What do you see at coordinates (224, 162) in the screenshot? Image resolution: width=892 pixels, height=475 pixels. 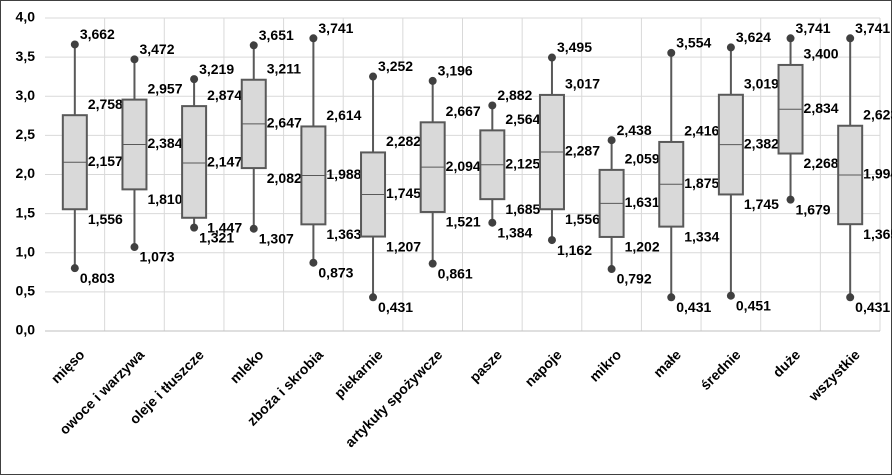 I see `median-label: 2,147` at bounding box center [224, 162].